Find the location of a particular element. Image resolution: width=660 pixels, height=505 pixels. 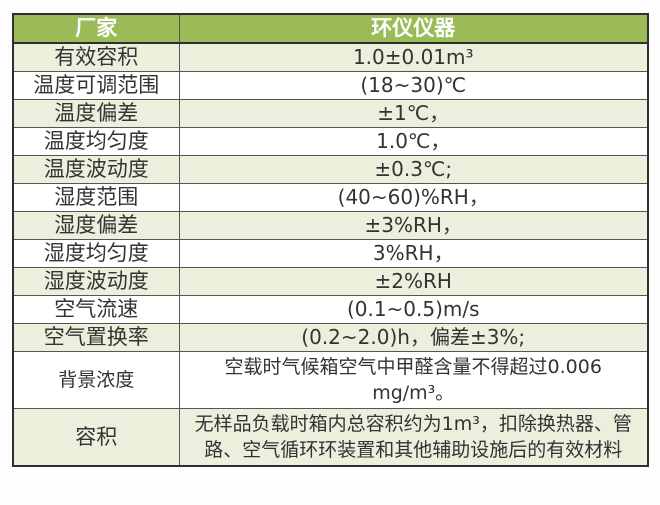

spec-value: (40~60)%RH， is located at coordinates (413, 197).